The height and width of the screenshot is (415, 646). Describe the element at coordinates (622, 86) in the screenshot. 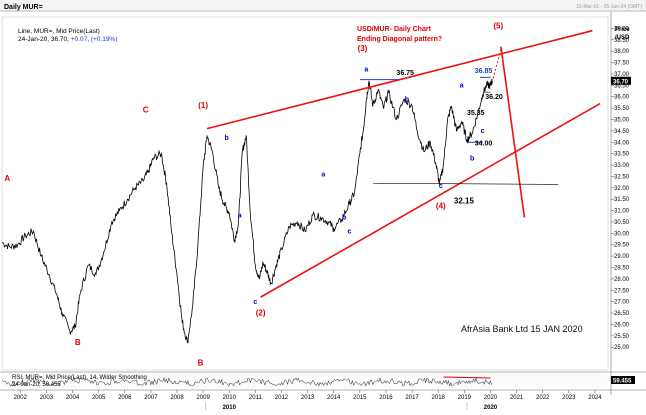

I see `price-tick-label: 36.50` at that location.